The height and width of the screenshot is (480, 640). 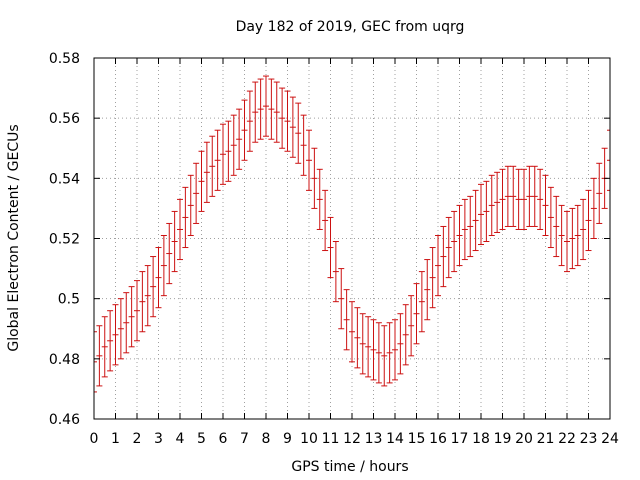 I want to click on y-tick-label: 0.58, so click(x=64, y=59).